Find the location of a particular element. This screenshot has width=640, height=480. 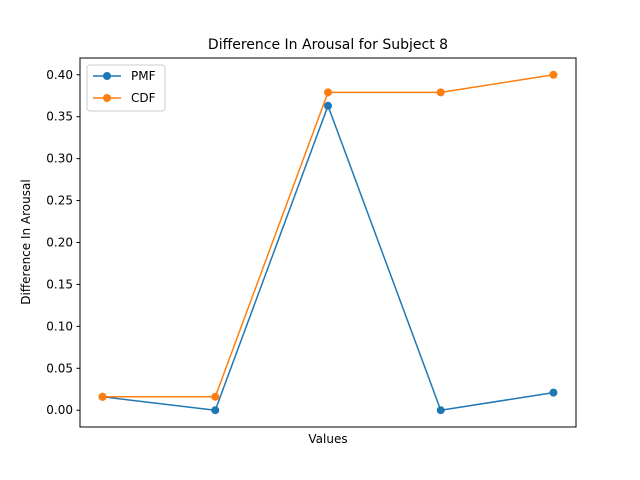

y-tick-label: 0.30 is located at coordinates (59, 159).